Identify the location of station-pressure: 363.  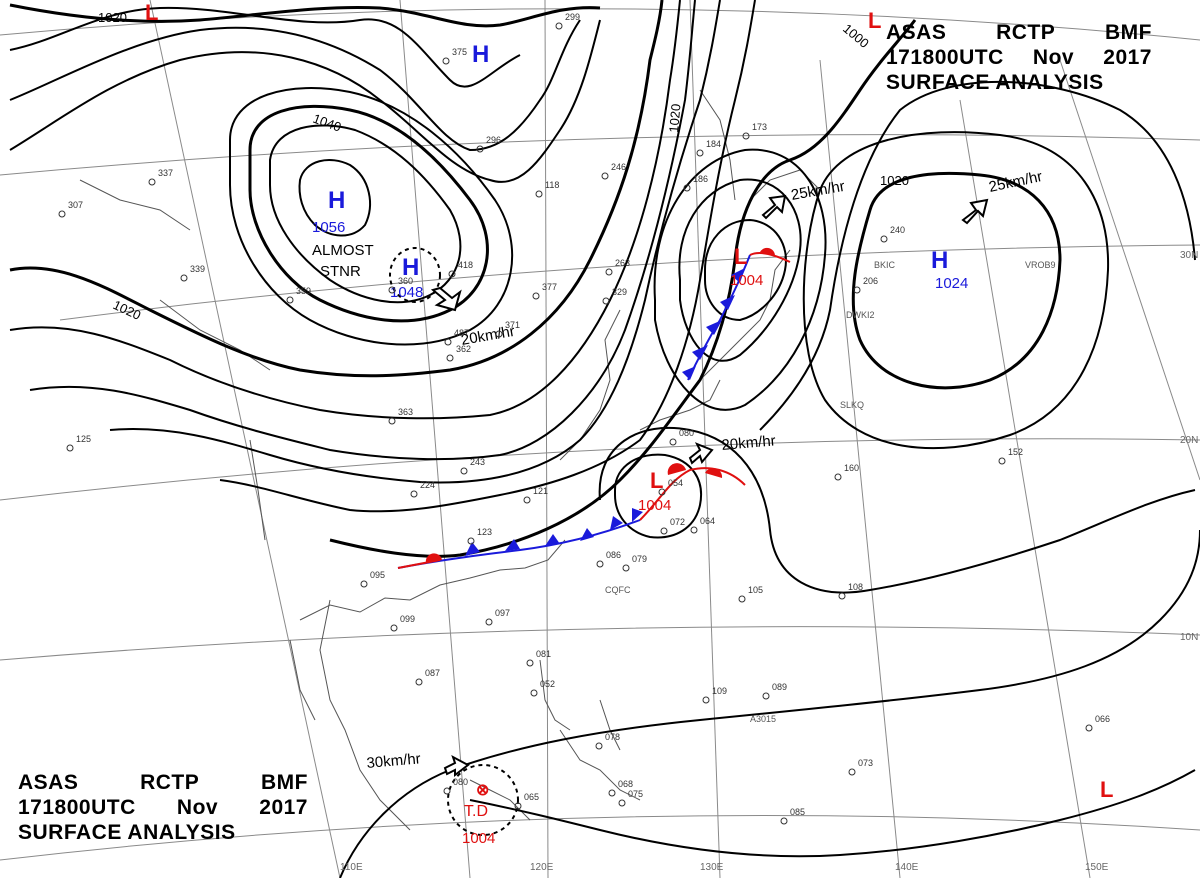
(405, 412).